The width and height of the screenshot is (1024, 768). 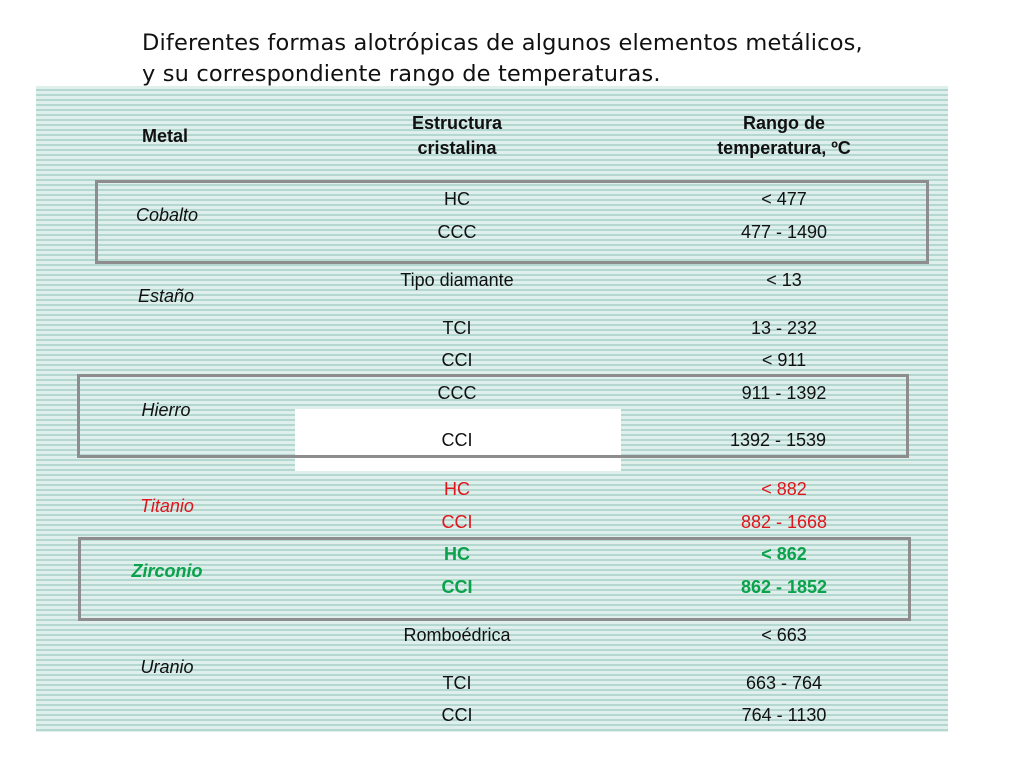 What do you see at coordinates (784, 360) in the screenshot?
I see `range-cell: < 911` at bounding box center [784, 360].